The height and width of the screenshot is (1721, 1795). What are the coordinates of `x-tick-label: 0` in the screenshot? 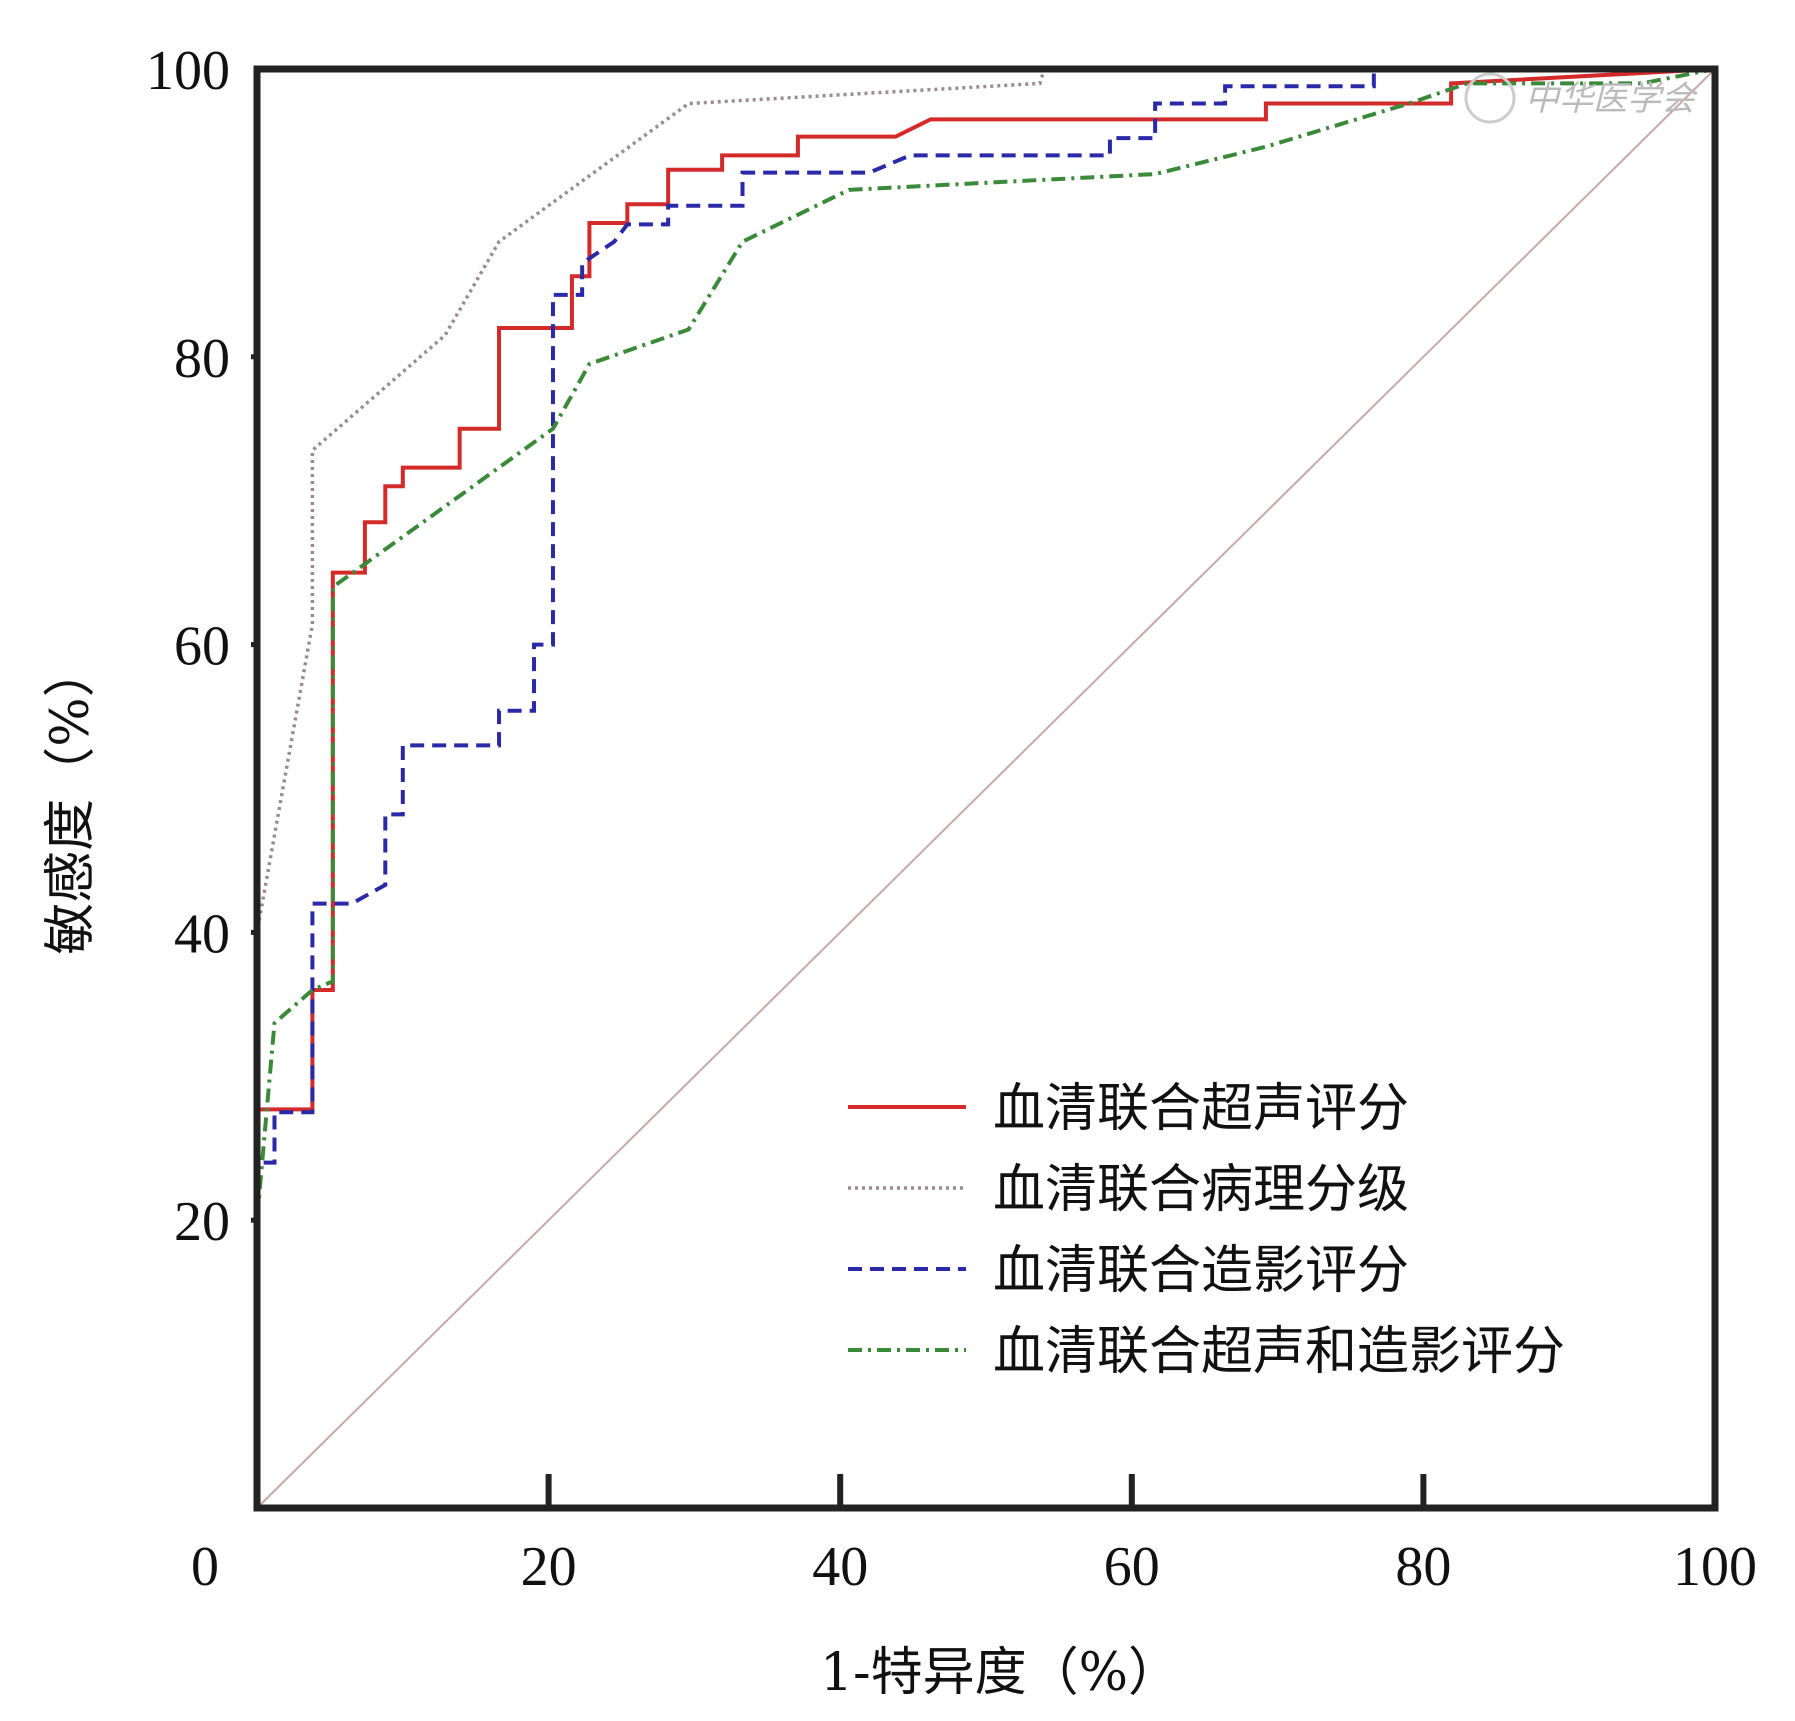 It's located at (205, 1567).